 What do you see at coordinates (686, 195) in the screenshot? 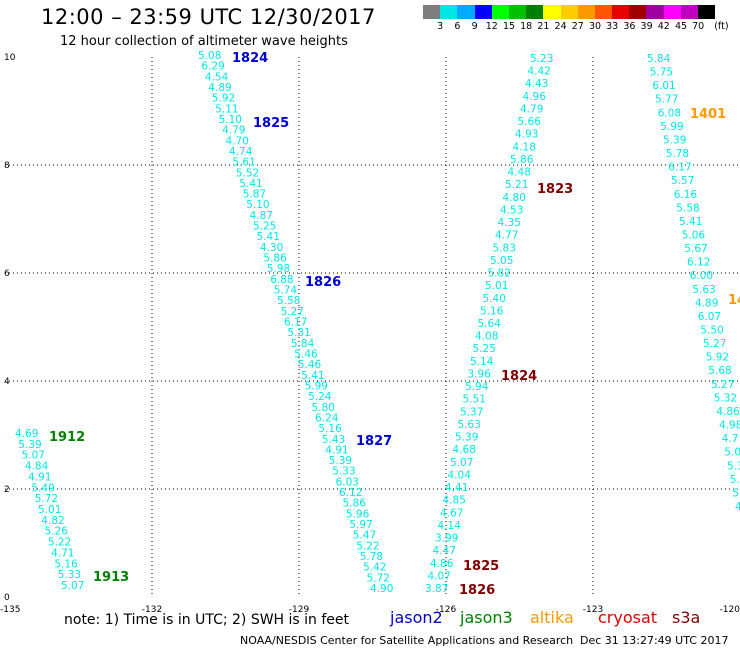
I see `swh-value: 6.16` at bounding box center [686, 195].